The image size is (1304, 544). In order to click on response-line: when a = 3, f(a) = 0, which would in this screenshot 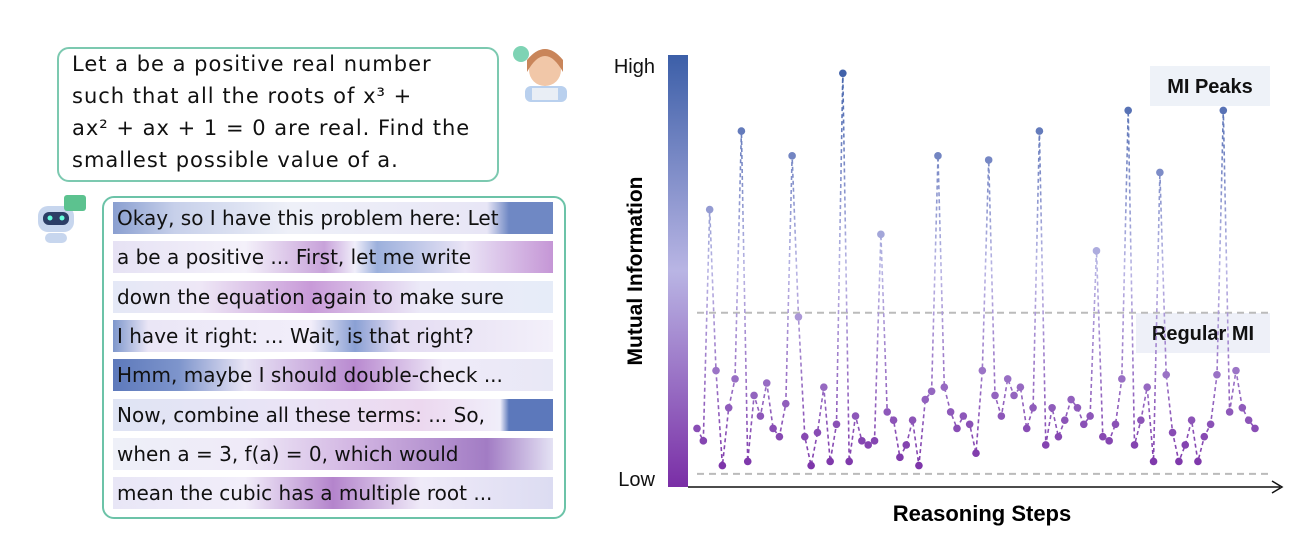, I will do `click(333, 453)`.